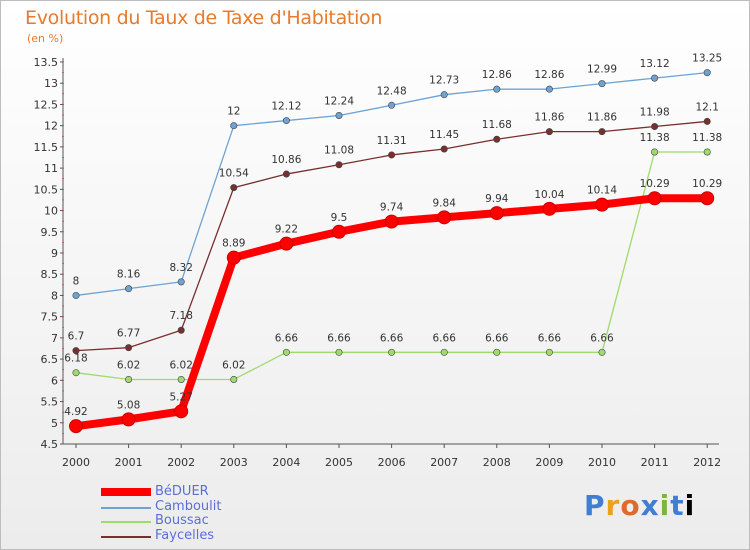  Describe the element at coordinates (181, 316) in the screenshot. I see `data-label: 7.18` at that location.